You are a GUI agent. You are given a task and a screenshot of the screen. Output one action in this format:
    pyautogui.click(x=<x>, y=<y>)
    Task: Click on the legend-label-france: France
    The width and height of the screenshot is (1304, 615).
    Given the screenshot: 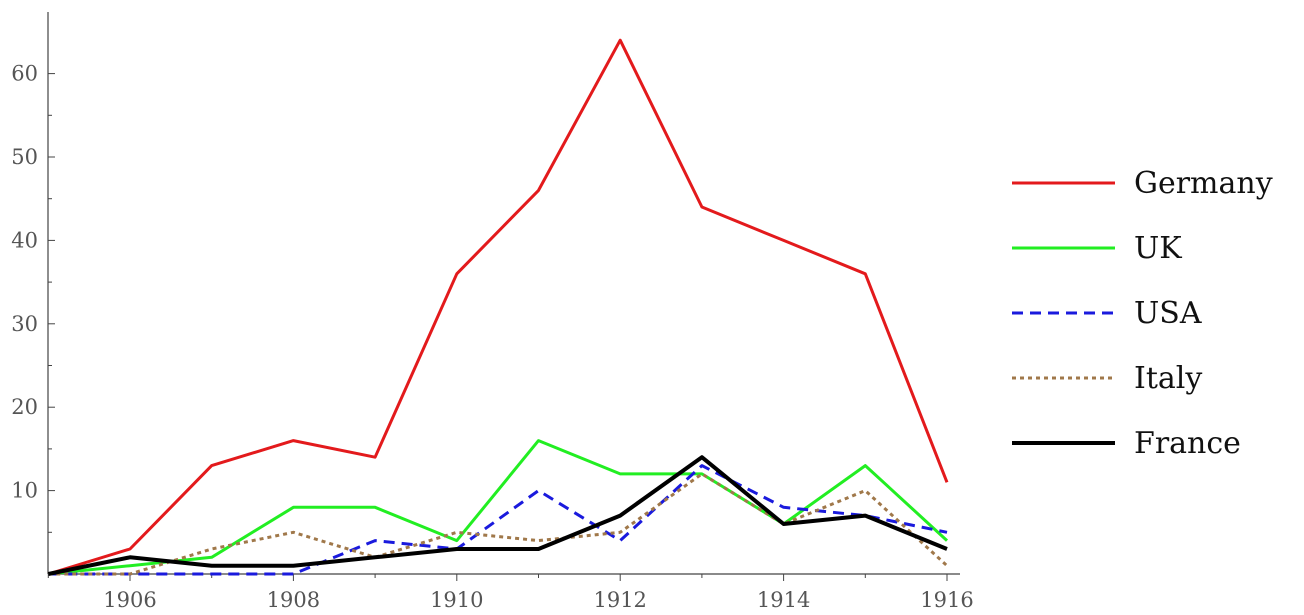 What is the action you would take?
    pyautogui.click(x=1187, y=443)
    